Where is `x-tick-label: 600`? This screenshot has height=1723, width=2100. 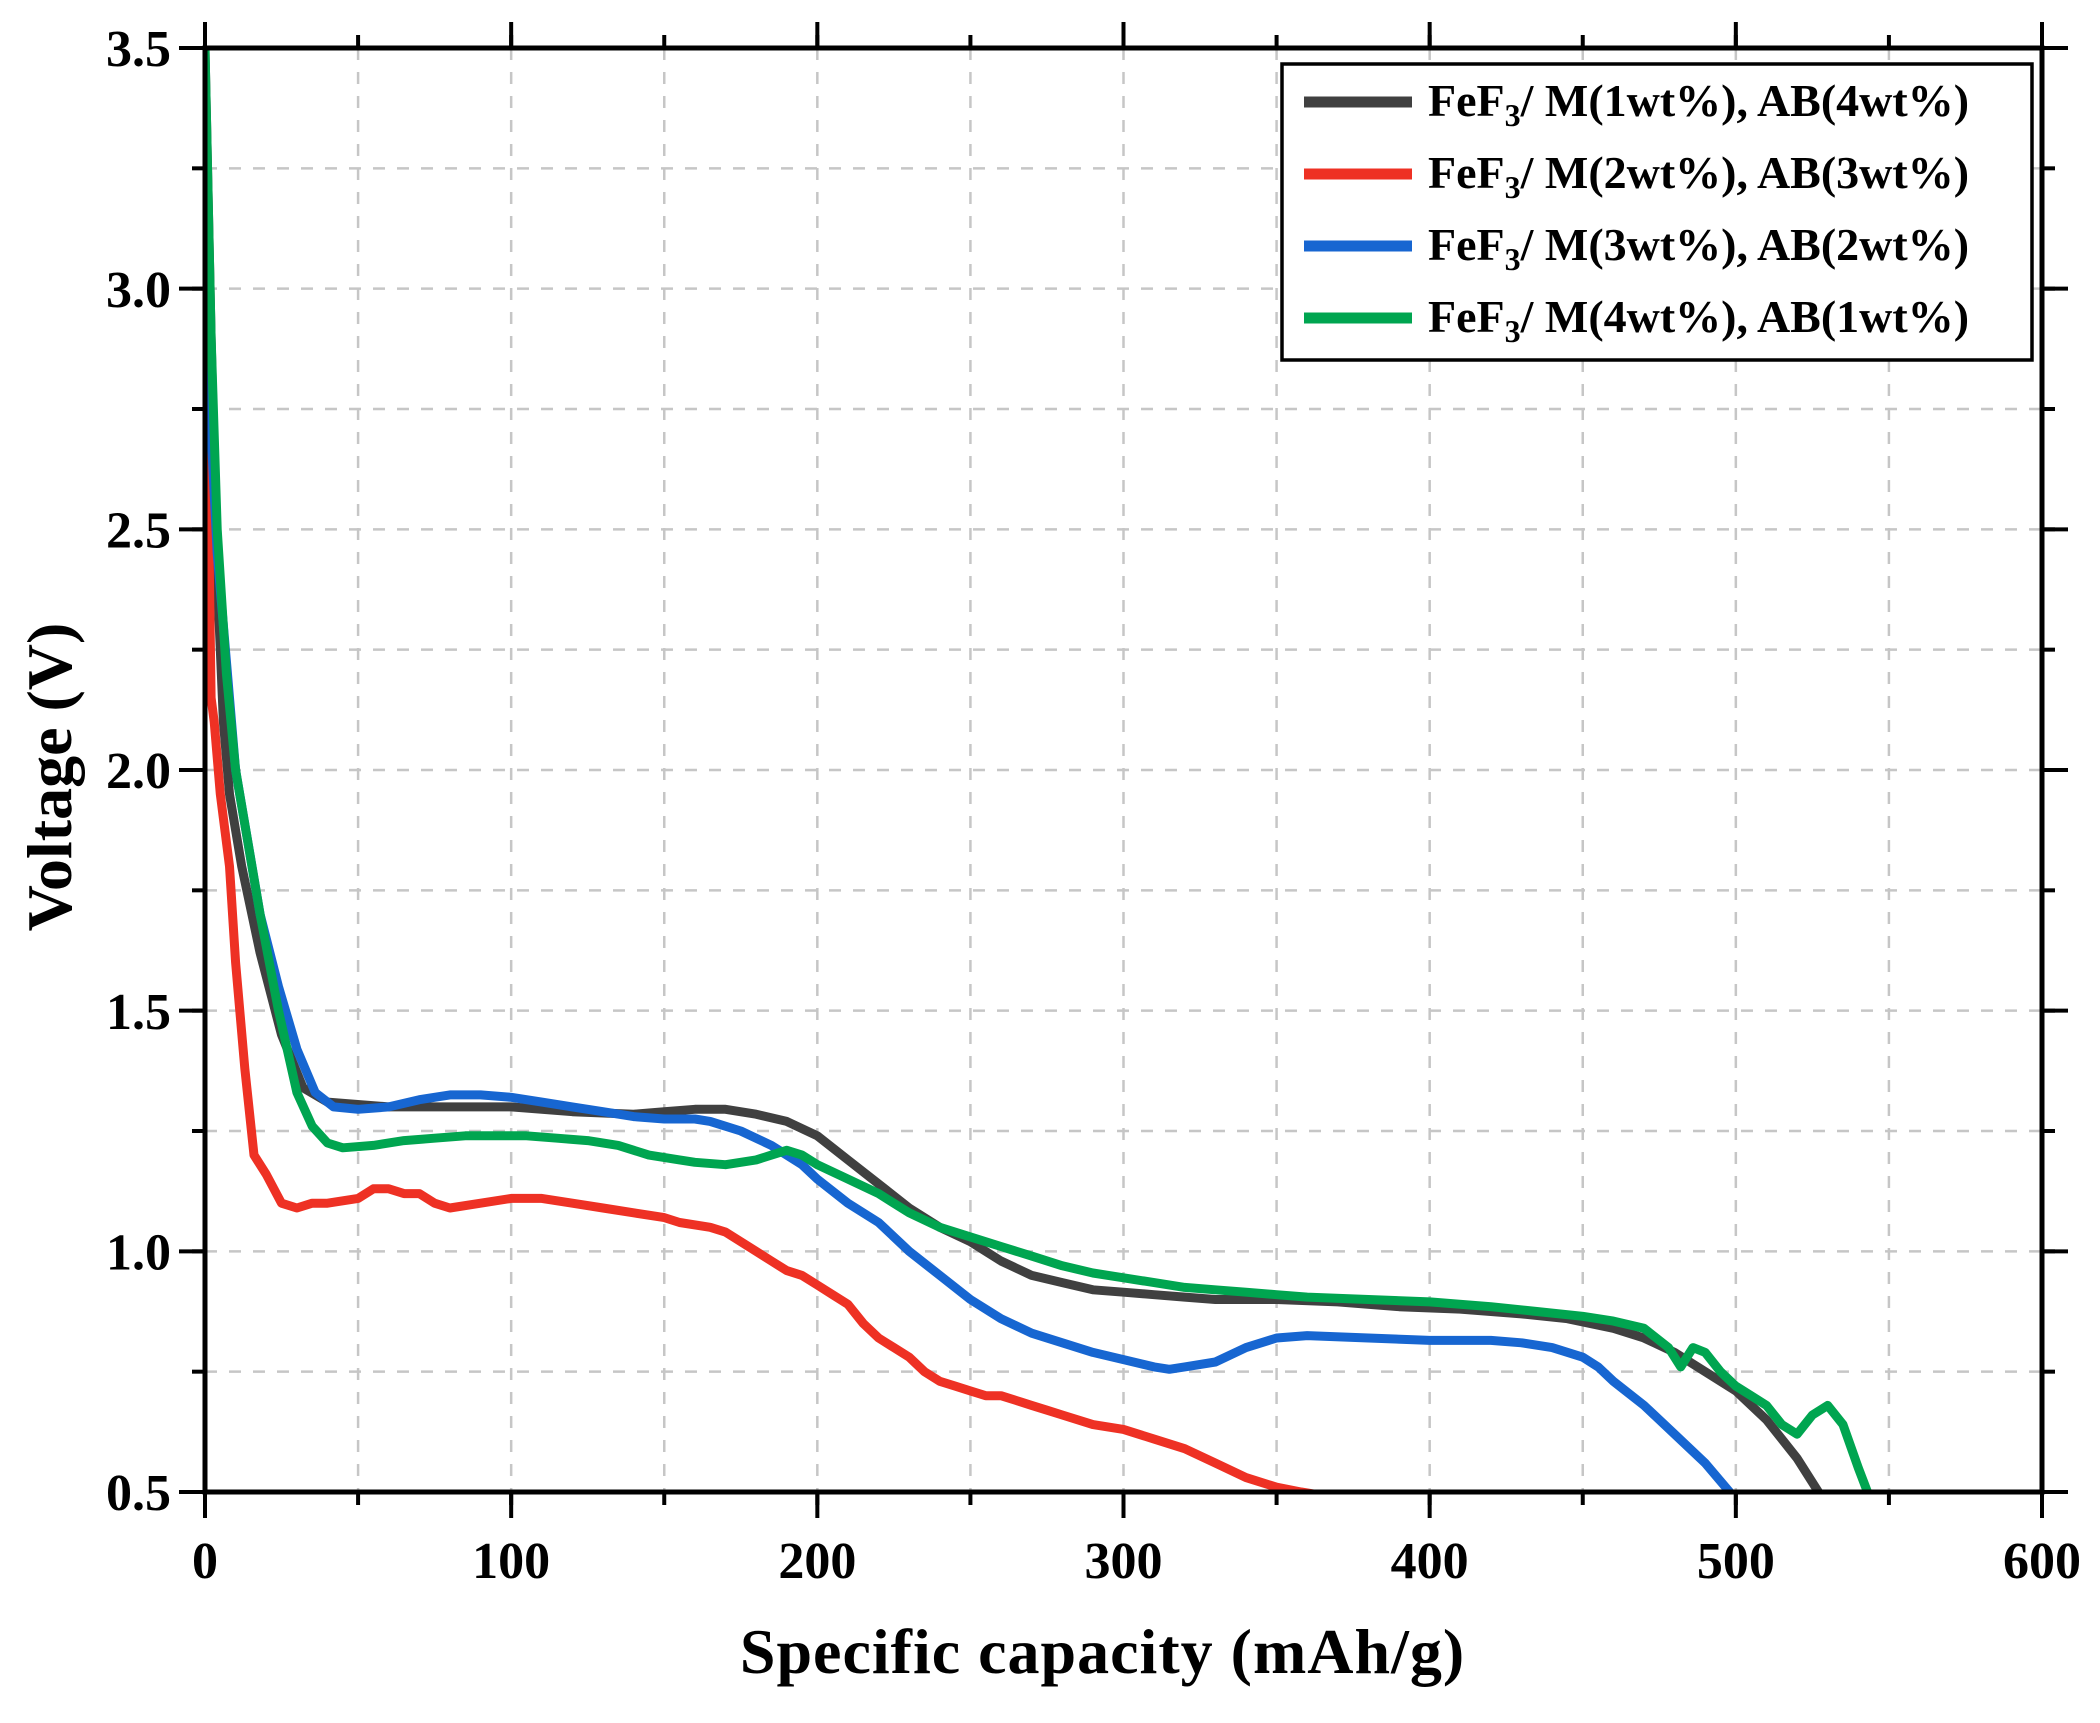 x-tick-label: 600 is located at coordinates (2042, 1561).